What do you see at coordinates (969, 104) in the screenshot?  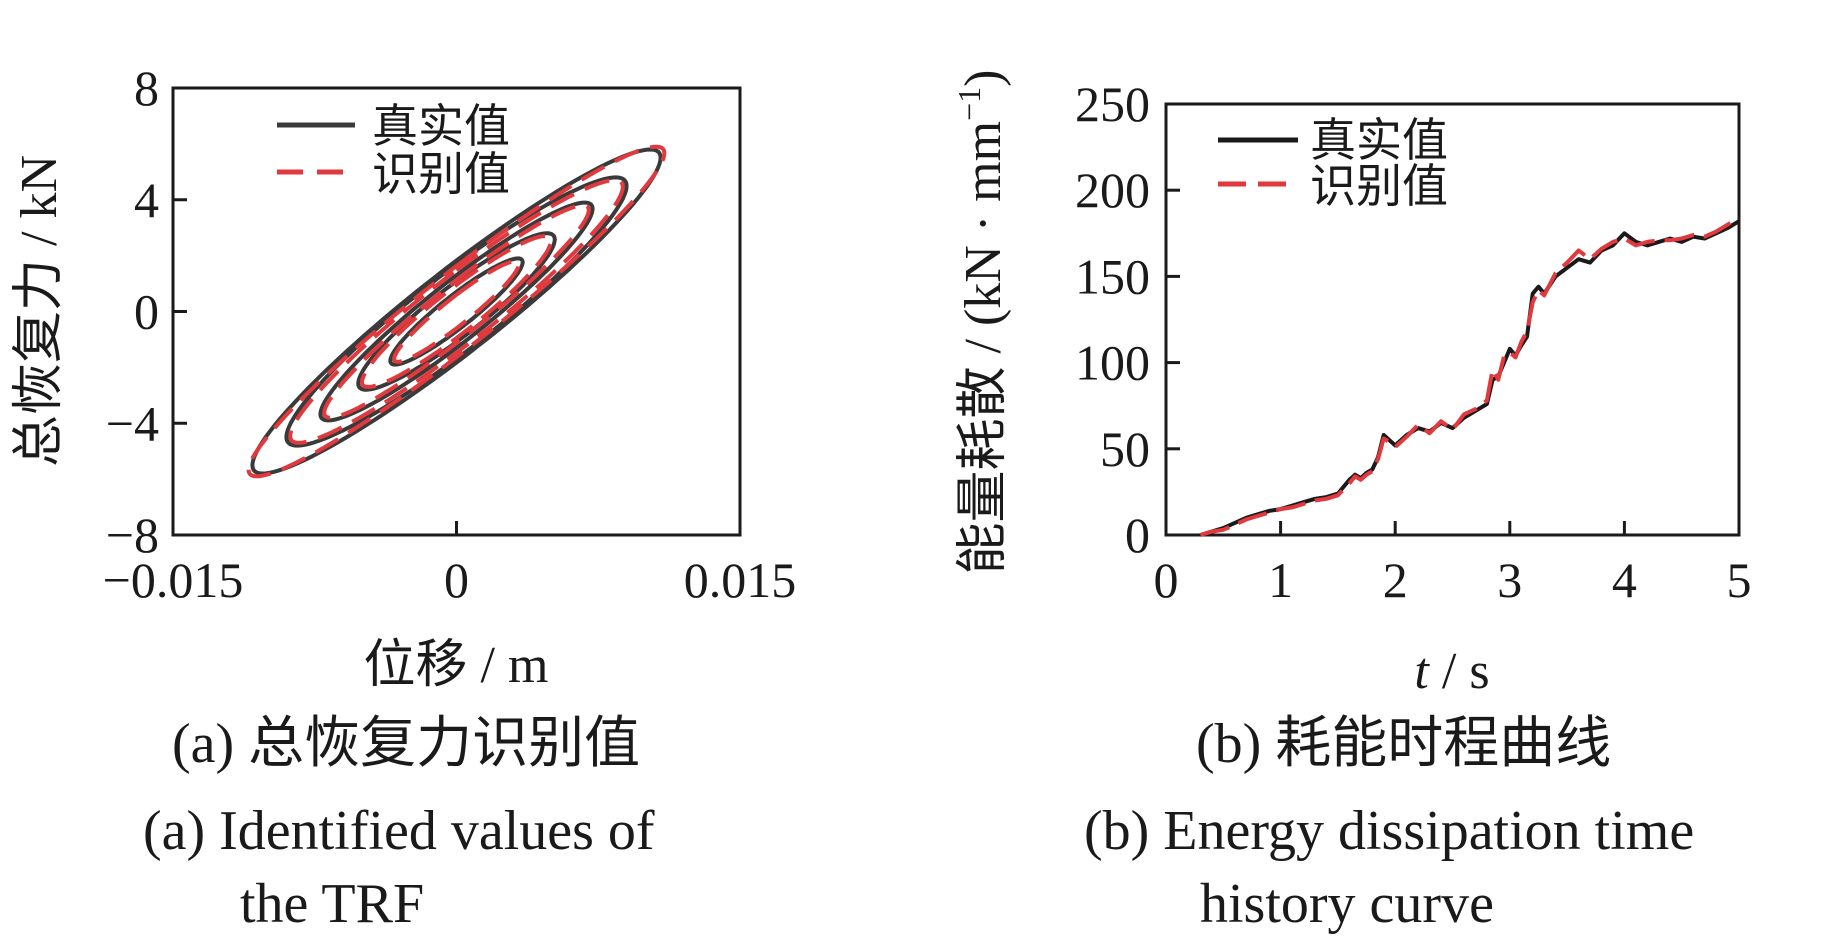 I see `panel-b-ylabel-sup: −1` at bounding box center [969, 104].